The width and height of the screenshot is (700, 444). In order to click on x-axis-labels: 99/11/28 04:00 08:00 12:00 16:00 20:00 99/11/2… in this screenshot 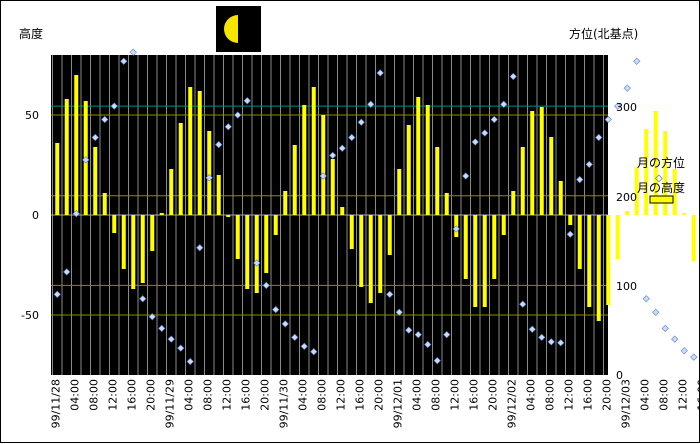, I will do `click(375, 403)`.